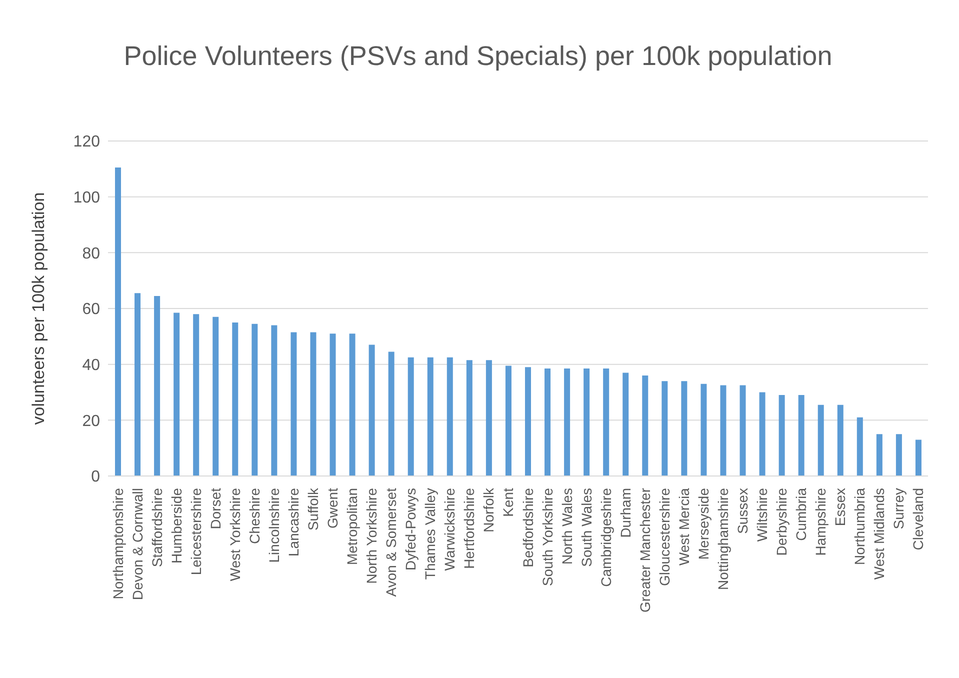 The width and height of the screenshot is (959, 678). I want to click on x-tick-label: Greater Manchester, so click(644, 550).